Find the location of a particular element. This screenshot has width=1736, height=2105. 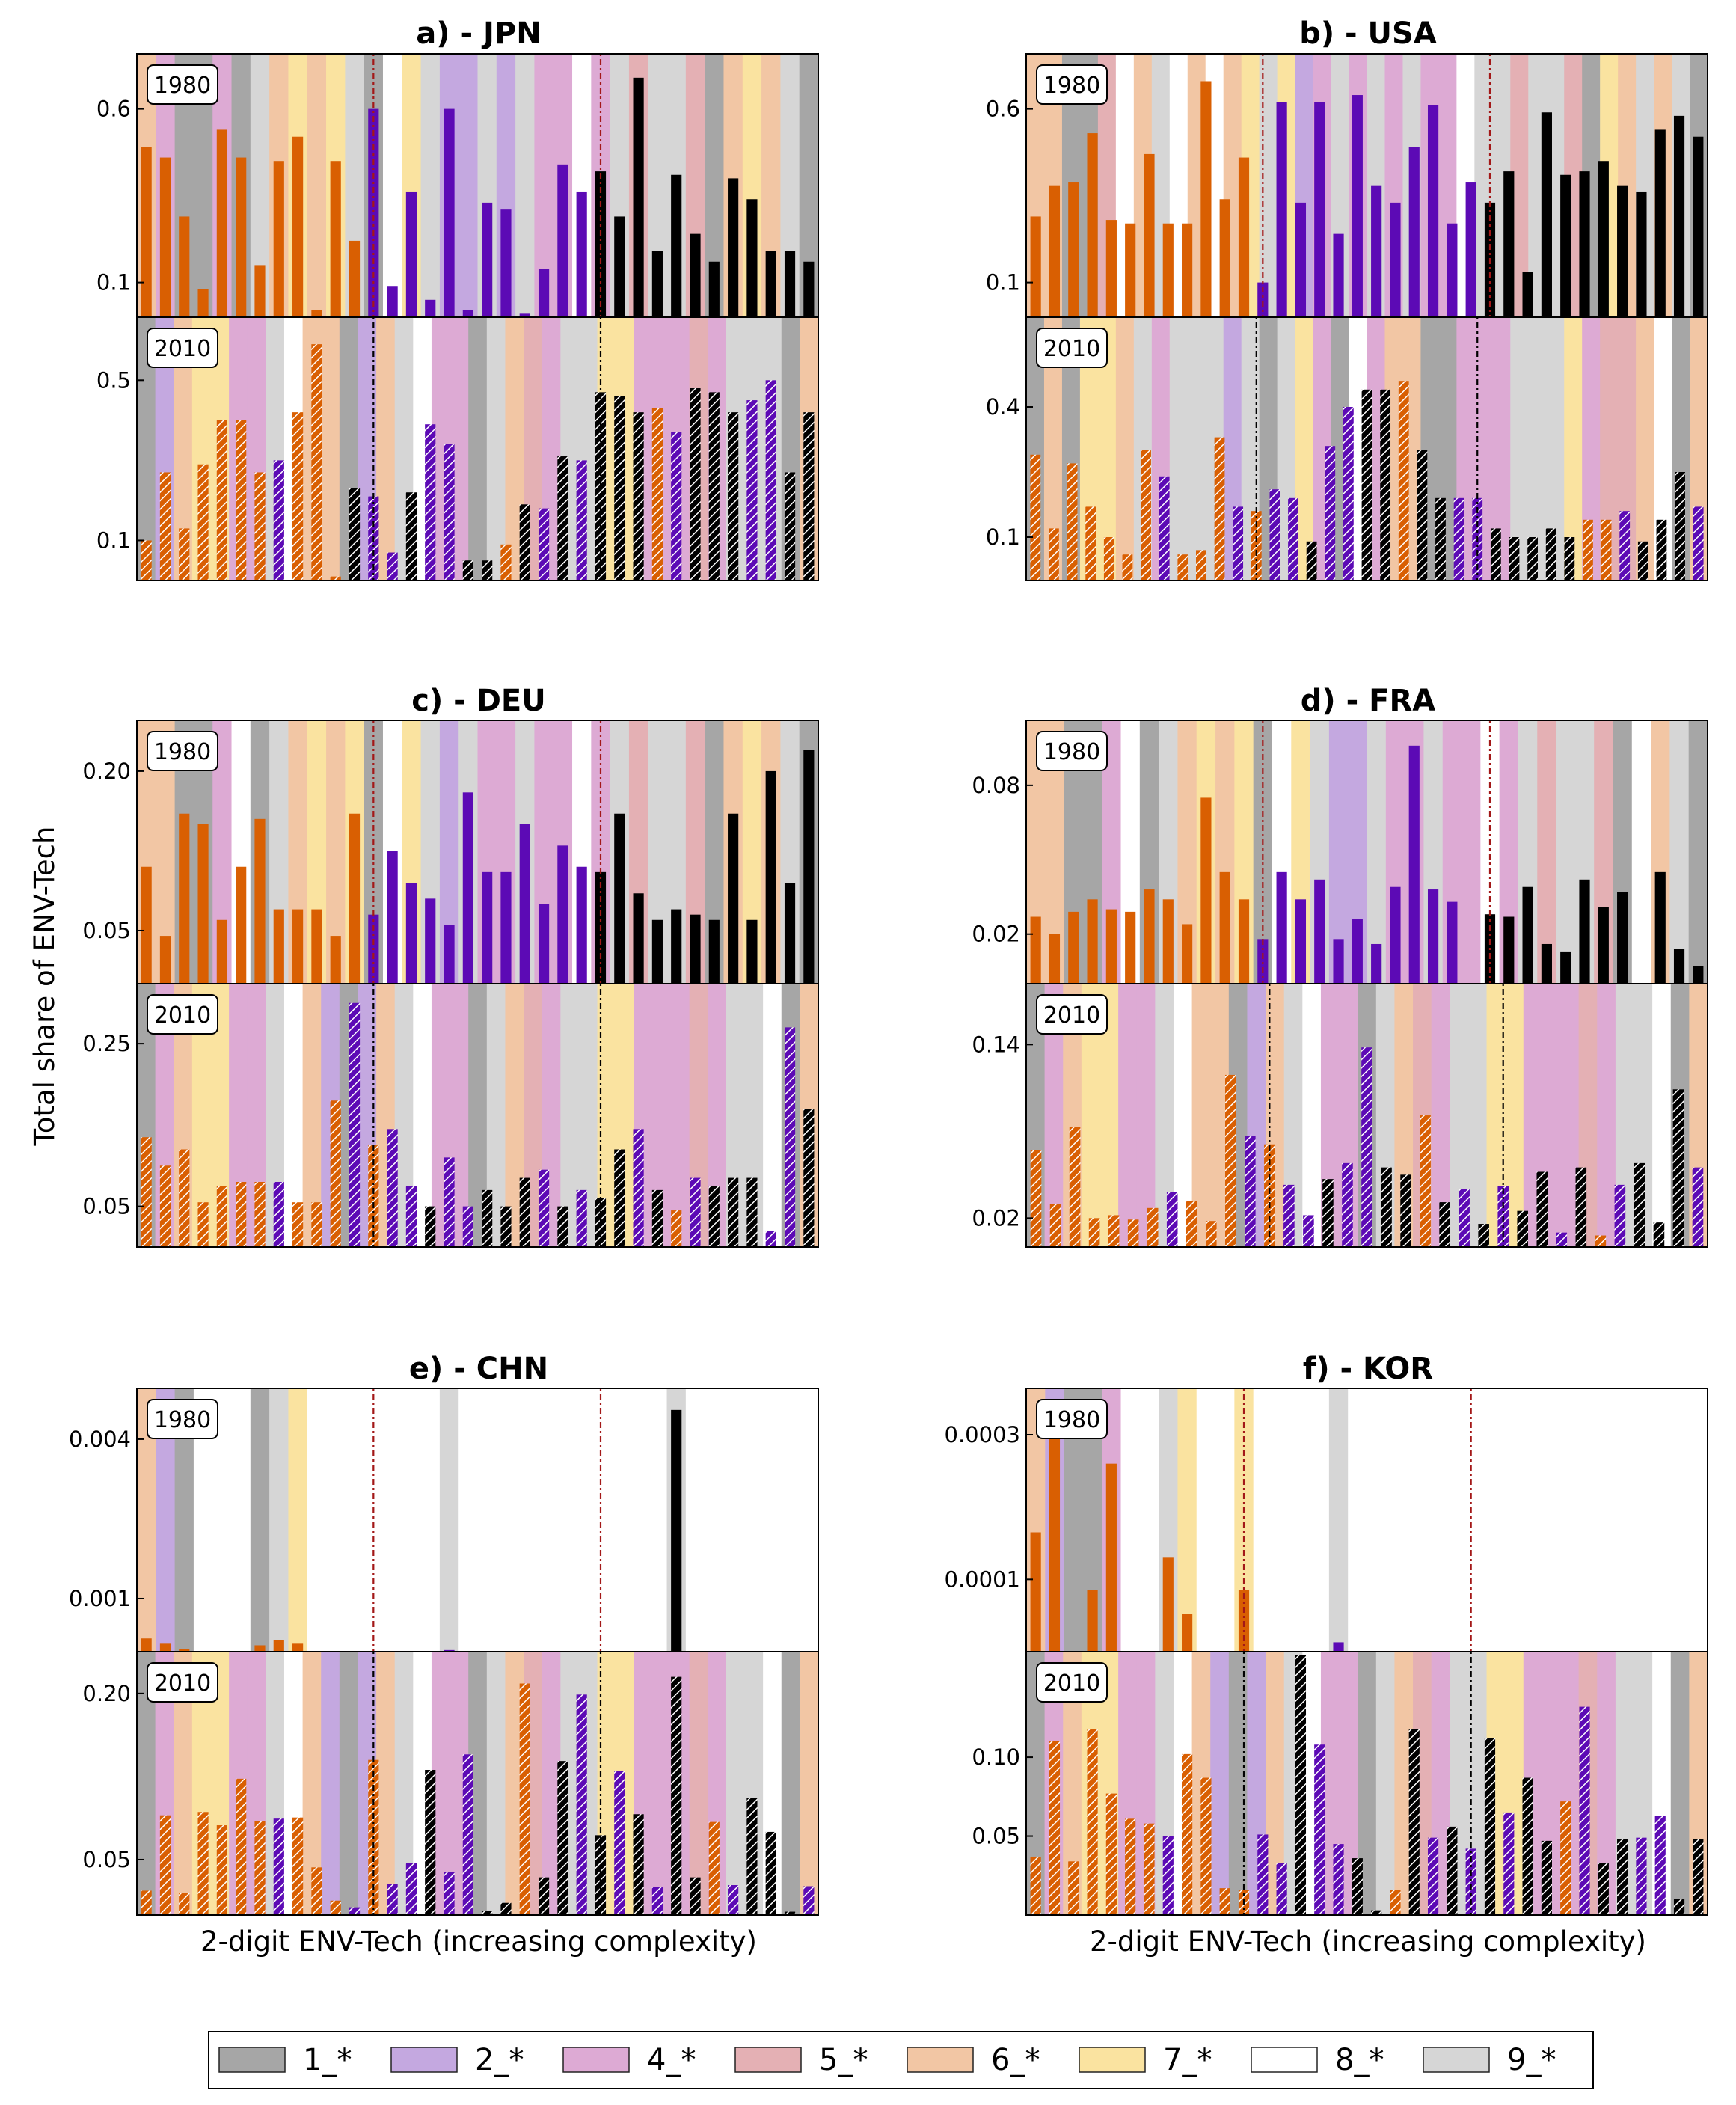

plot-fra-1980: 0.02 0.08 1980 is located at coordinates (1340, 852).